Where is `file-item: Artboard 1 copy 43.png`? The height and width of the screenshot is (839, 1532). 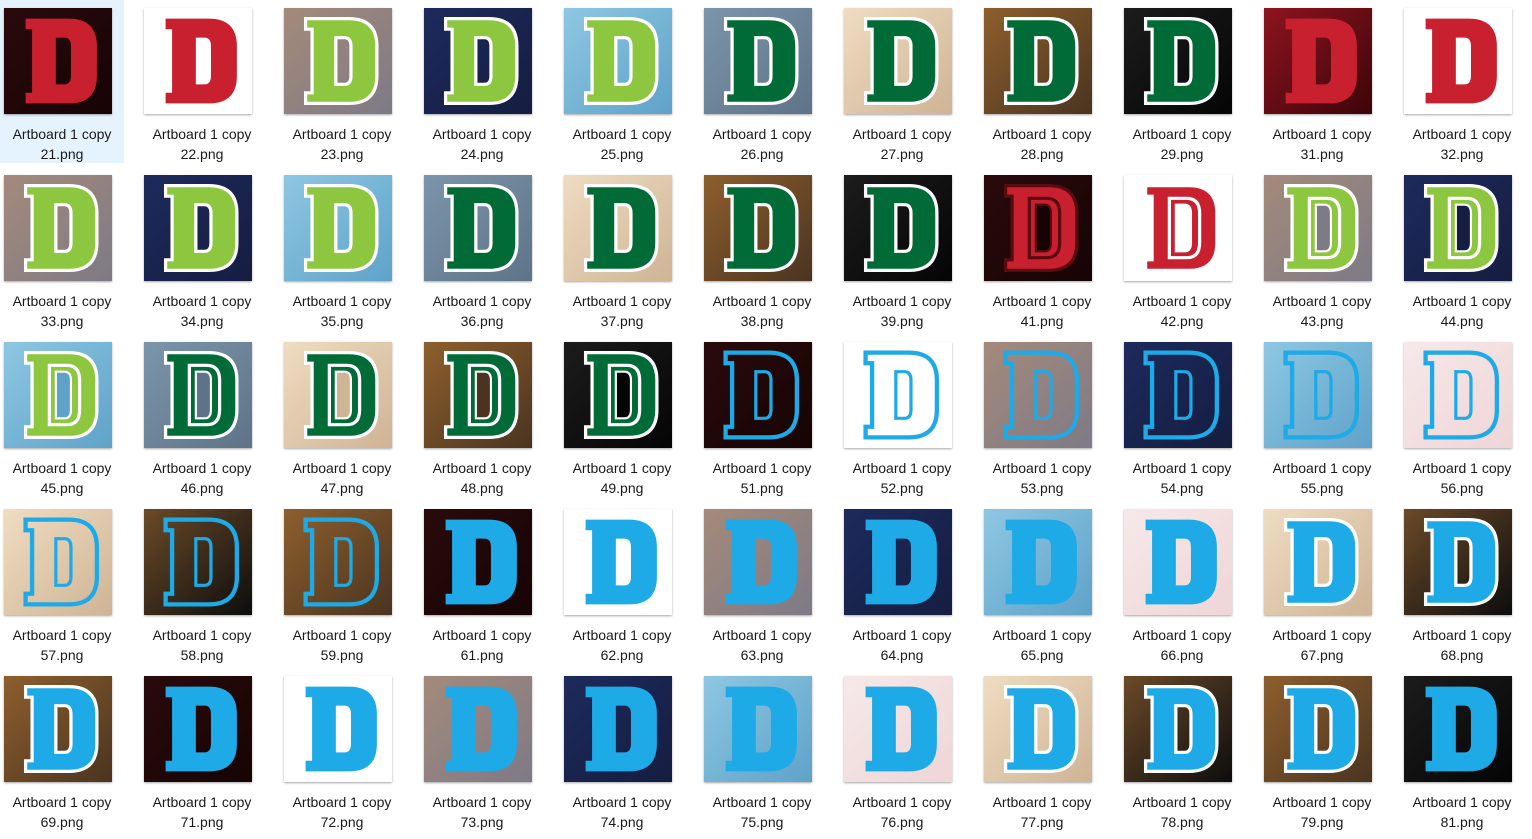
file-item: Artboard 1 copy 43.png is located at coordinates (1322, 248).